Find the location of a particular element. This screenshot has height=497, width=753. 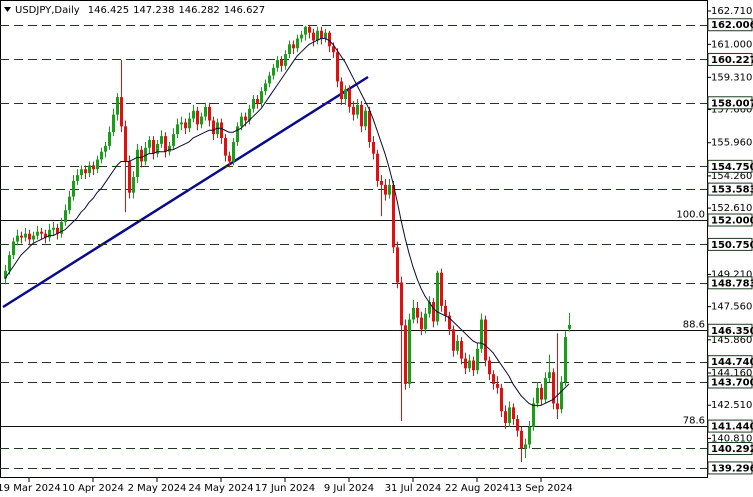

x-tick-label: 17 Jun 2024 is located at coordinates (285, 488).